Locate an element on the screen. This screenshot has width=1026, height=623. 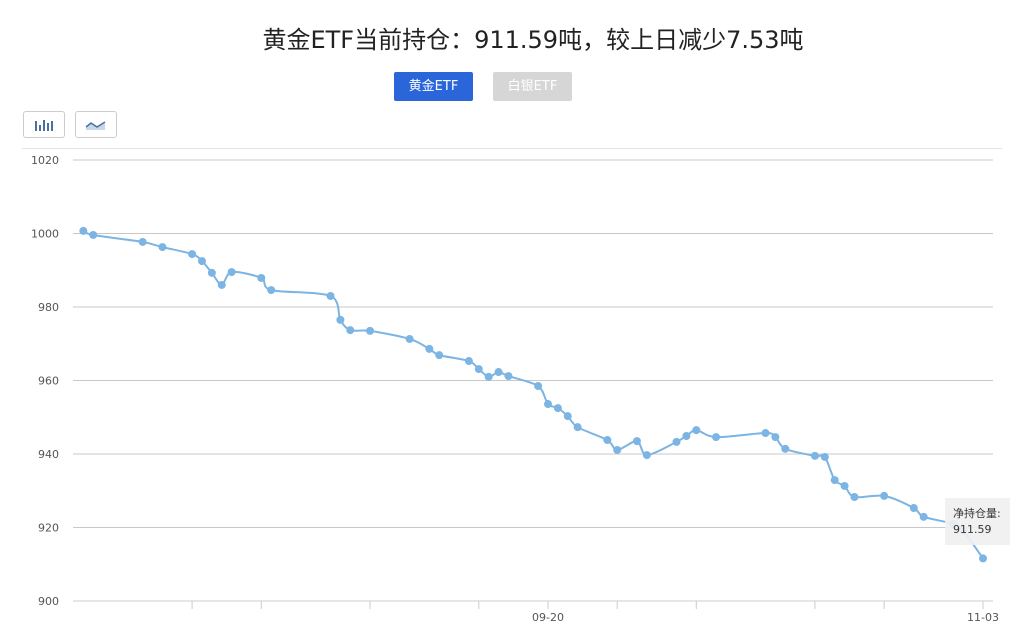
x-tick-label: 11-03 is located at coordinates (983, 617).